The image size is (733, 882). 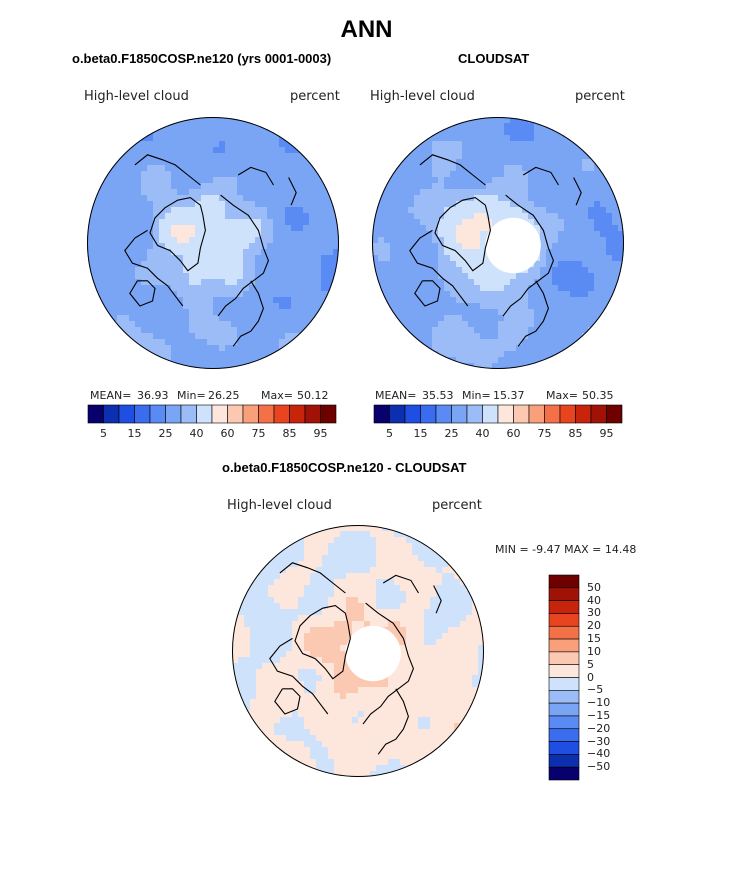 What do you see at coordinates (599, 741) in the screenshot?
I see `colorbar-tick-label: −30` at bounding box center [599, 741].